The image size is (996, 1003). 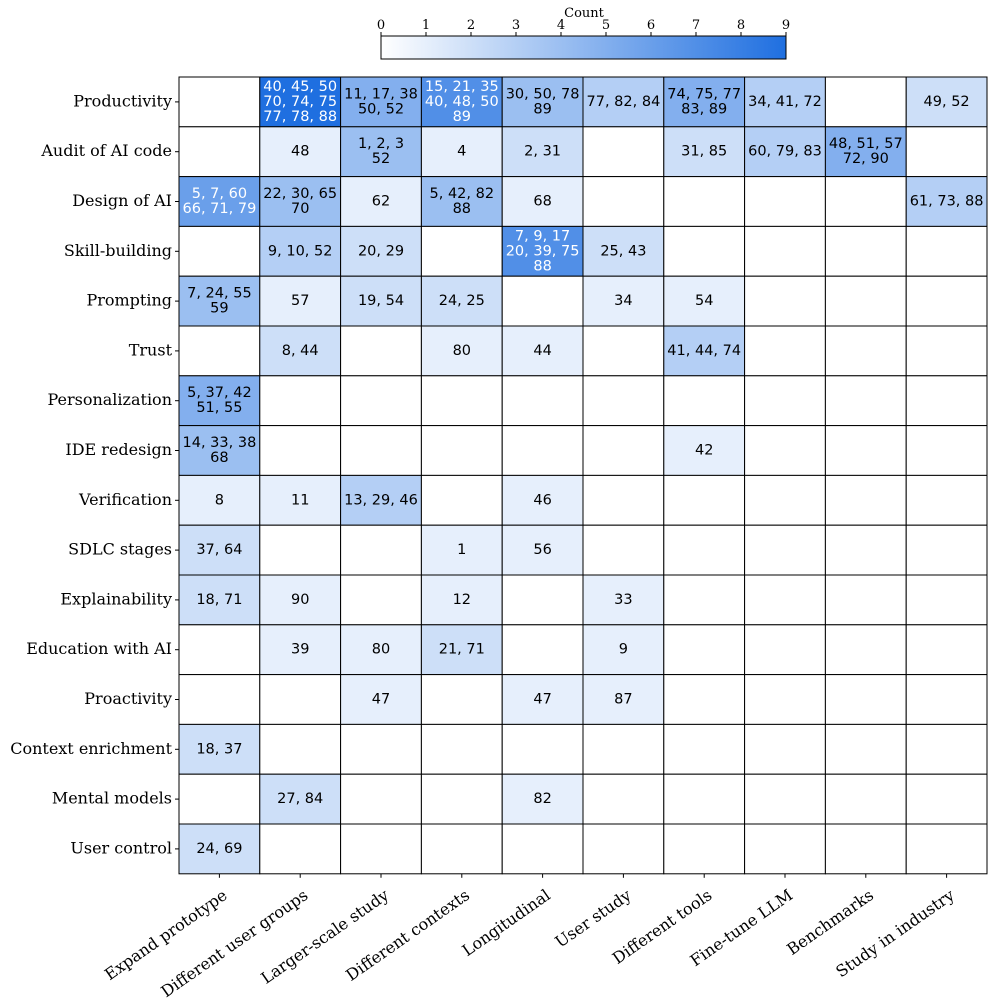 I want to click on heatmap-cell-label: 70, so click(x=300, y=209).